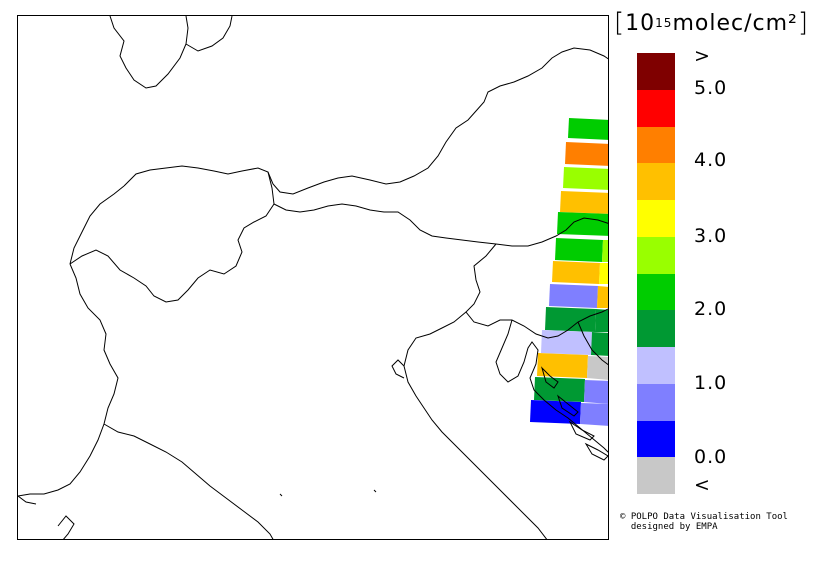 The image size is (813, 566). I want to click on colorbar, so click(656, 273).